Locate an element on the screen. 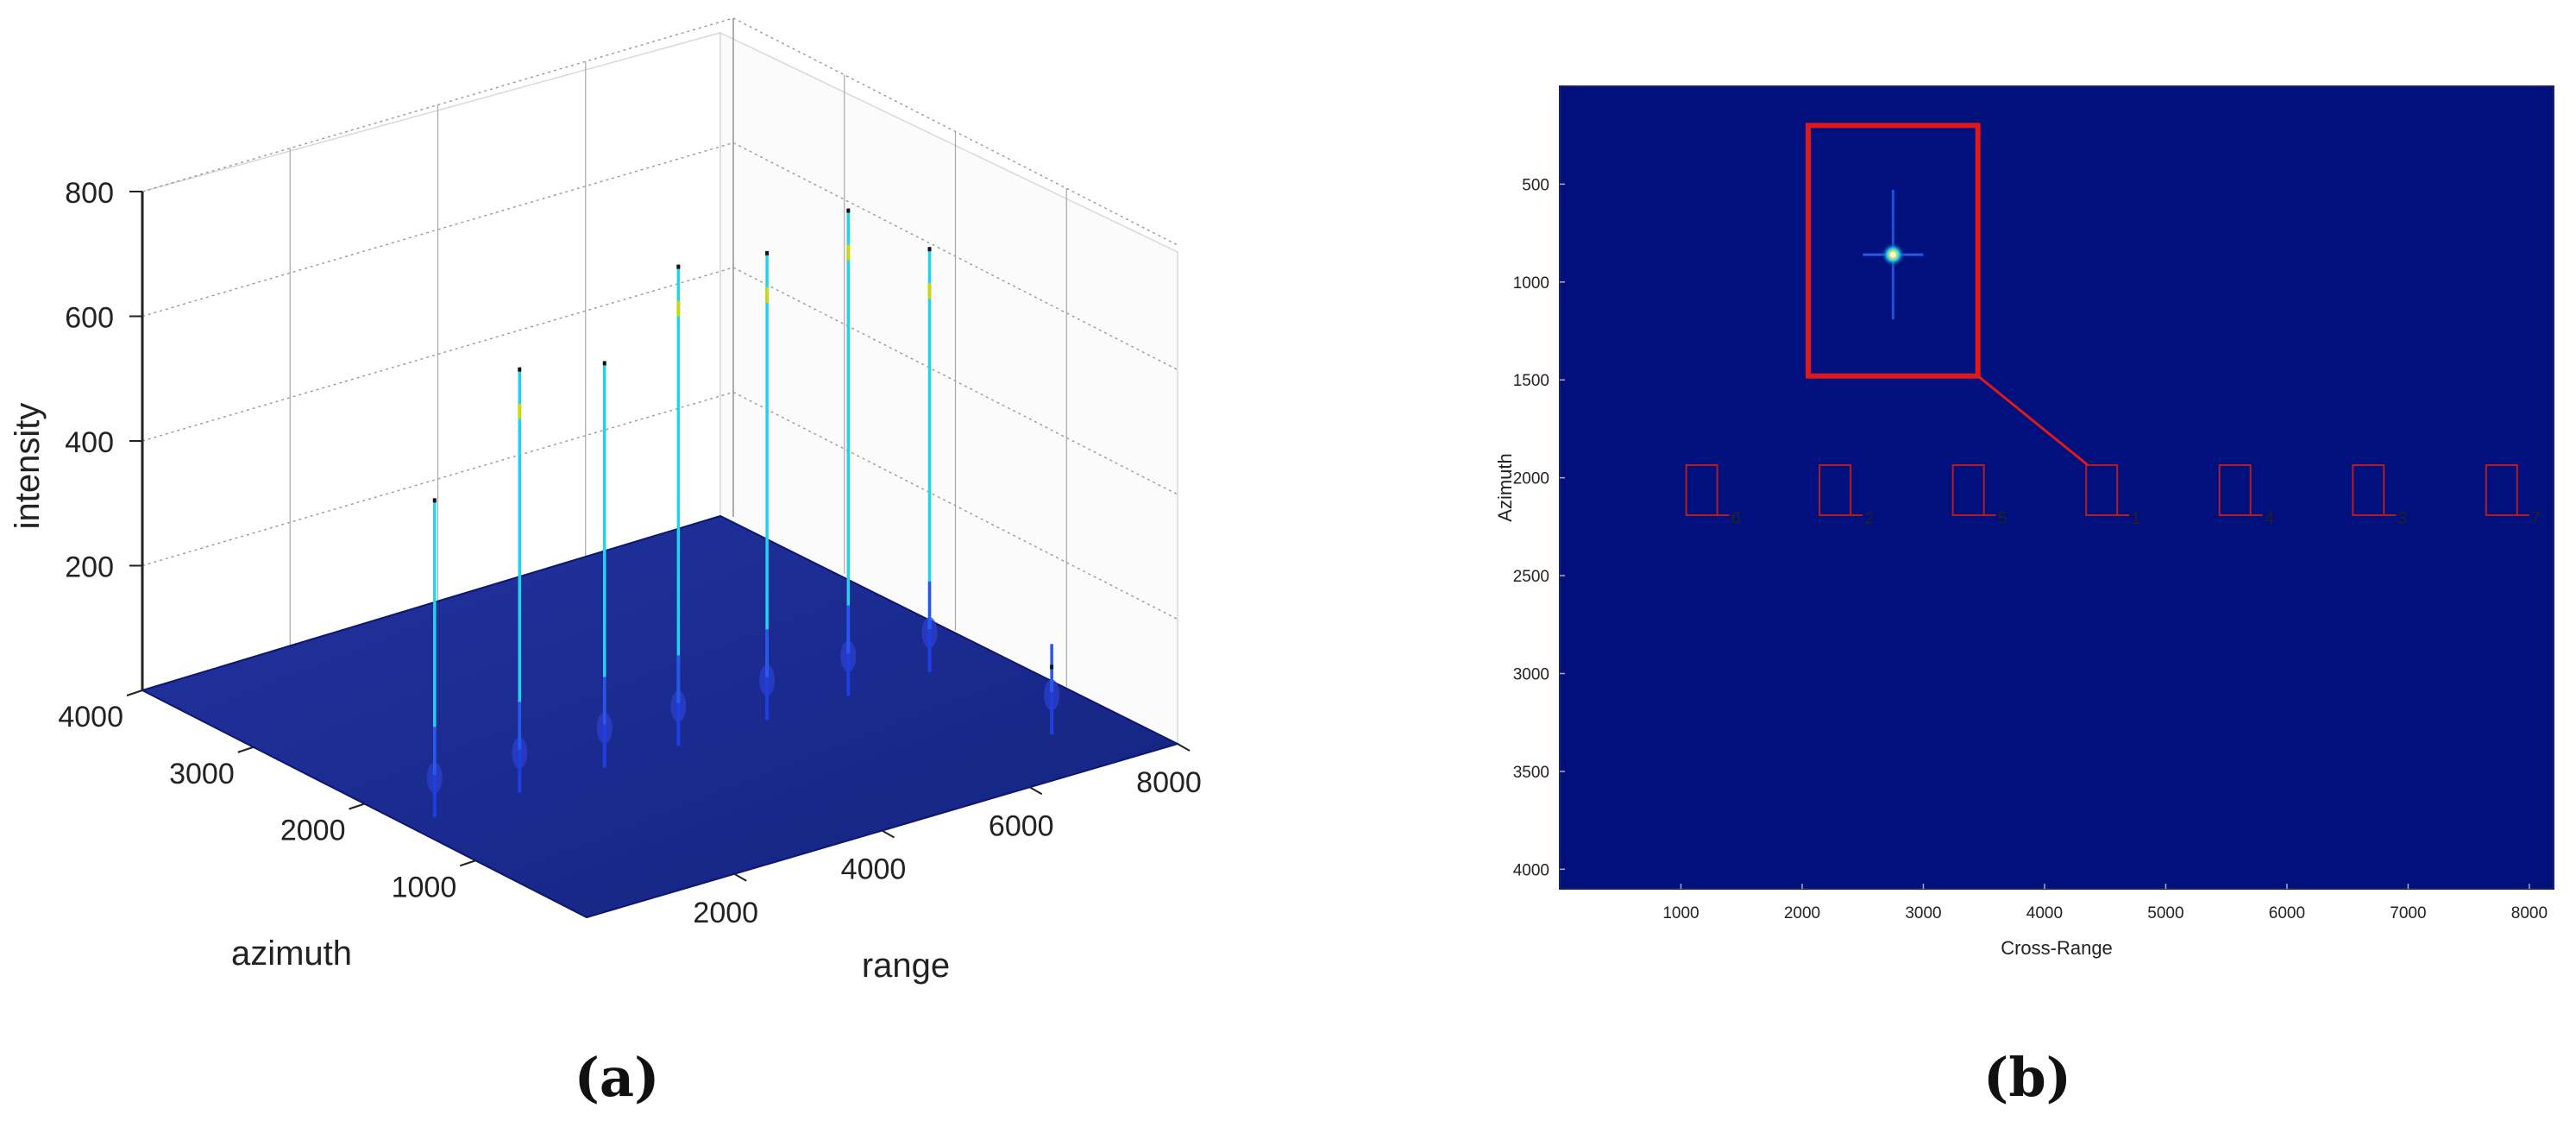 The width and height of the screenshot is (2576, 1127). panel-a-caption: (a) is located at coordinates (617, 1077).